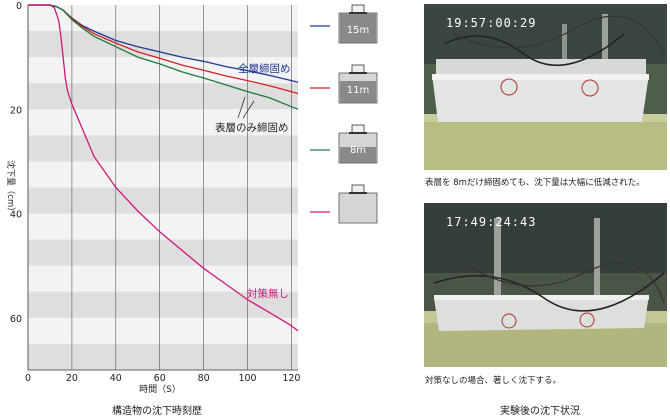  What do you see at coordinates (16, 215) in the screenshot?
I see `y-tick-label: 40` at bounding box center [16, 215].